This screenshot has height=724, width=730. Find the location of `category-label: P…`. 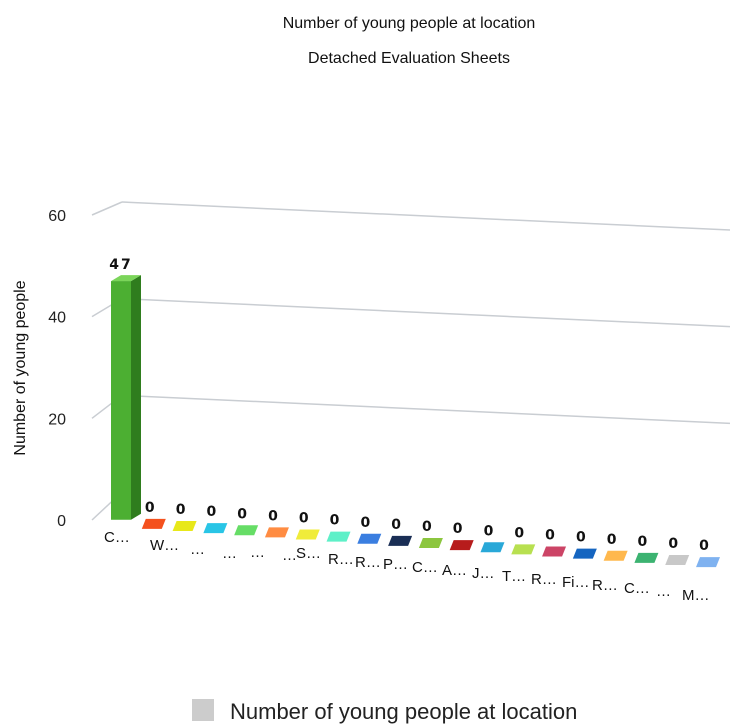

category-label: P… is located at coordinates (395, 564).